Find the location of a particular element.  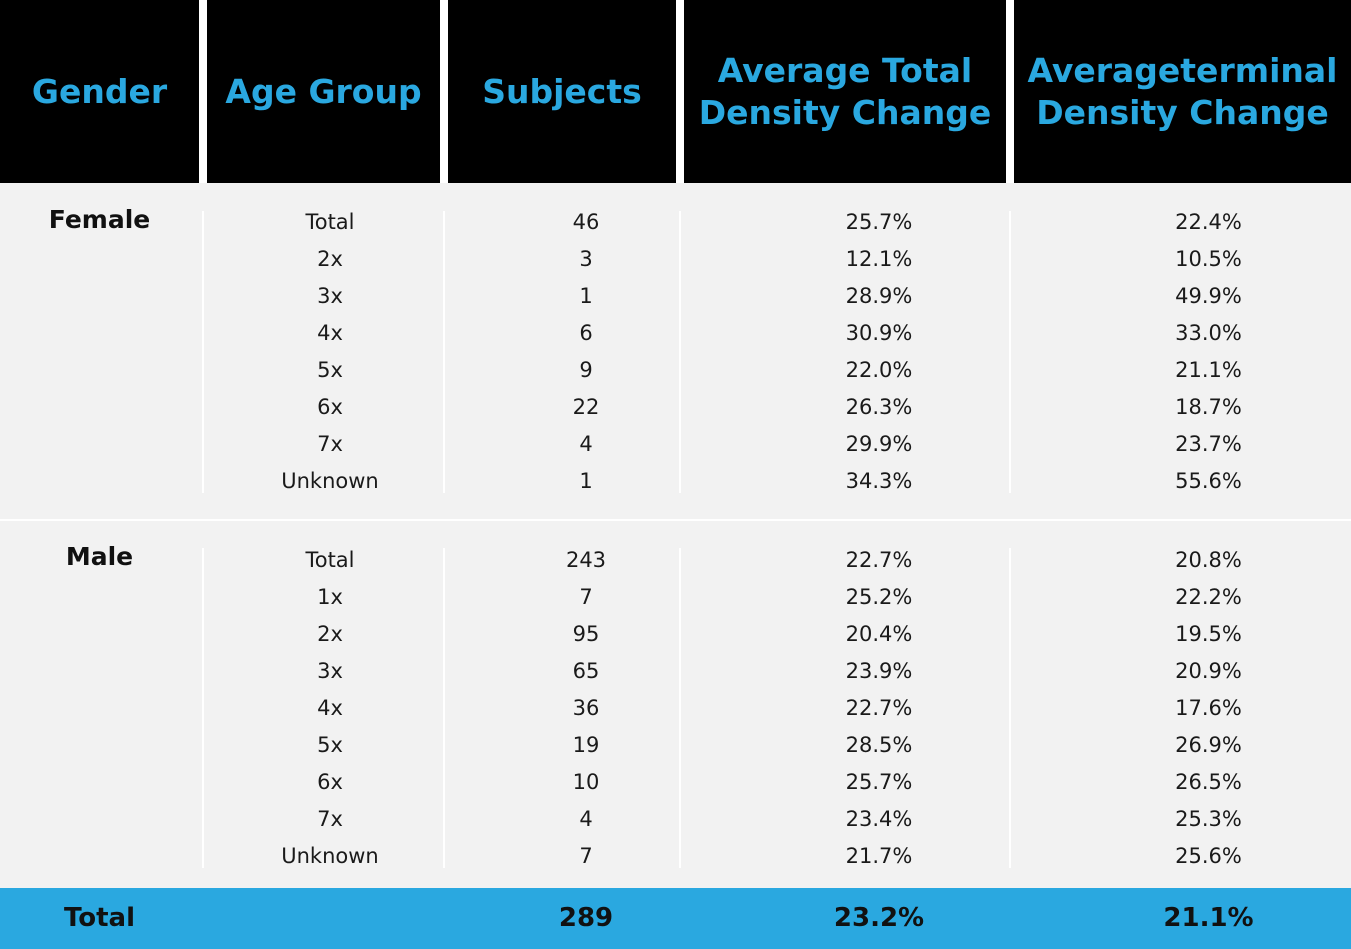

grand-total-avg-terminal: 21.1% is located at coordinates (1208, 918).